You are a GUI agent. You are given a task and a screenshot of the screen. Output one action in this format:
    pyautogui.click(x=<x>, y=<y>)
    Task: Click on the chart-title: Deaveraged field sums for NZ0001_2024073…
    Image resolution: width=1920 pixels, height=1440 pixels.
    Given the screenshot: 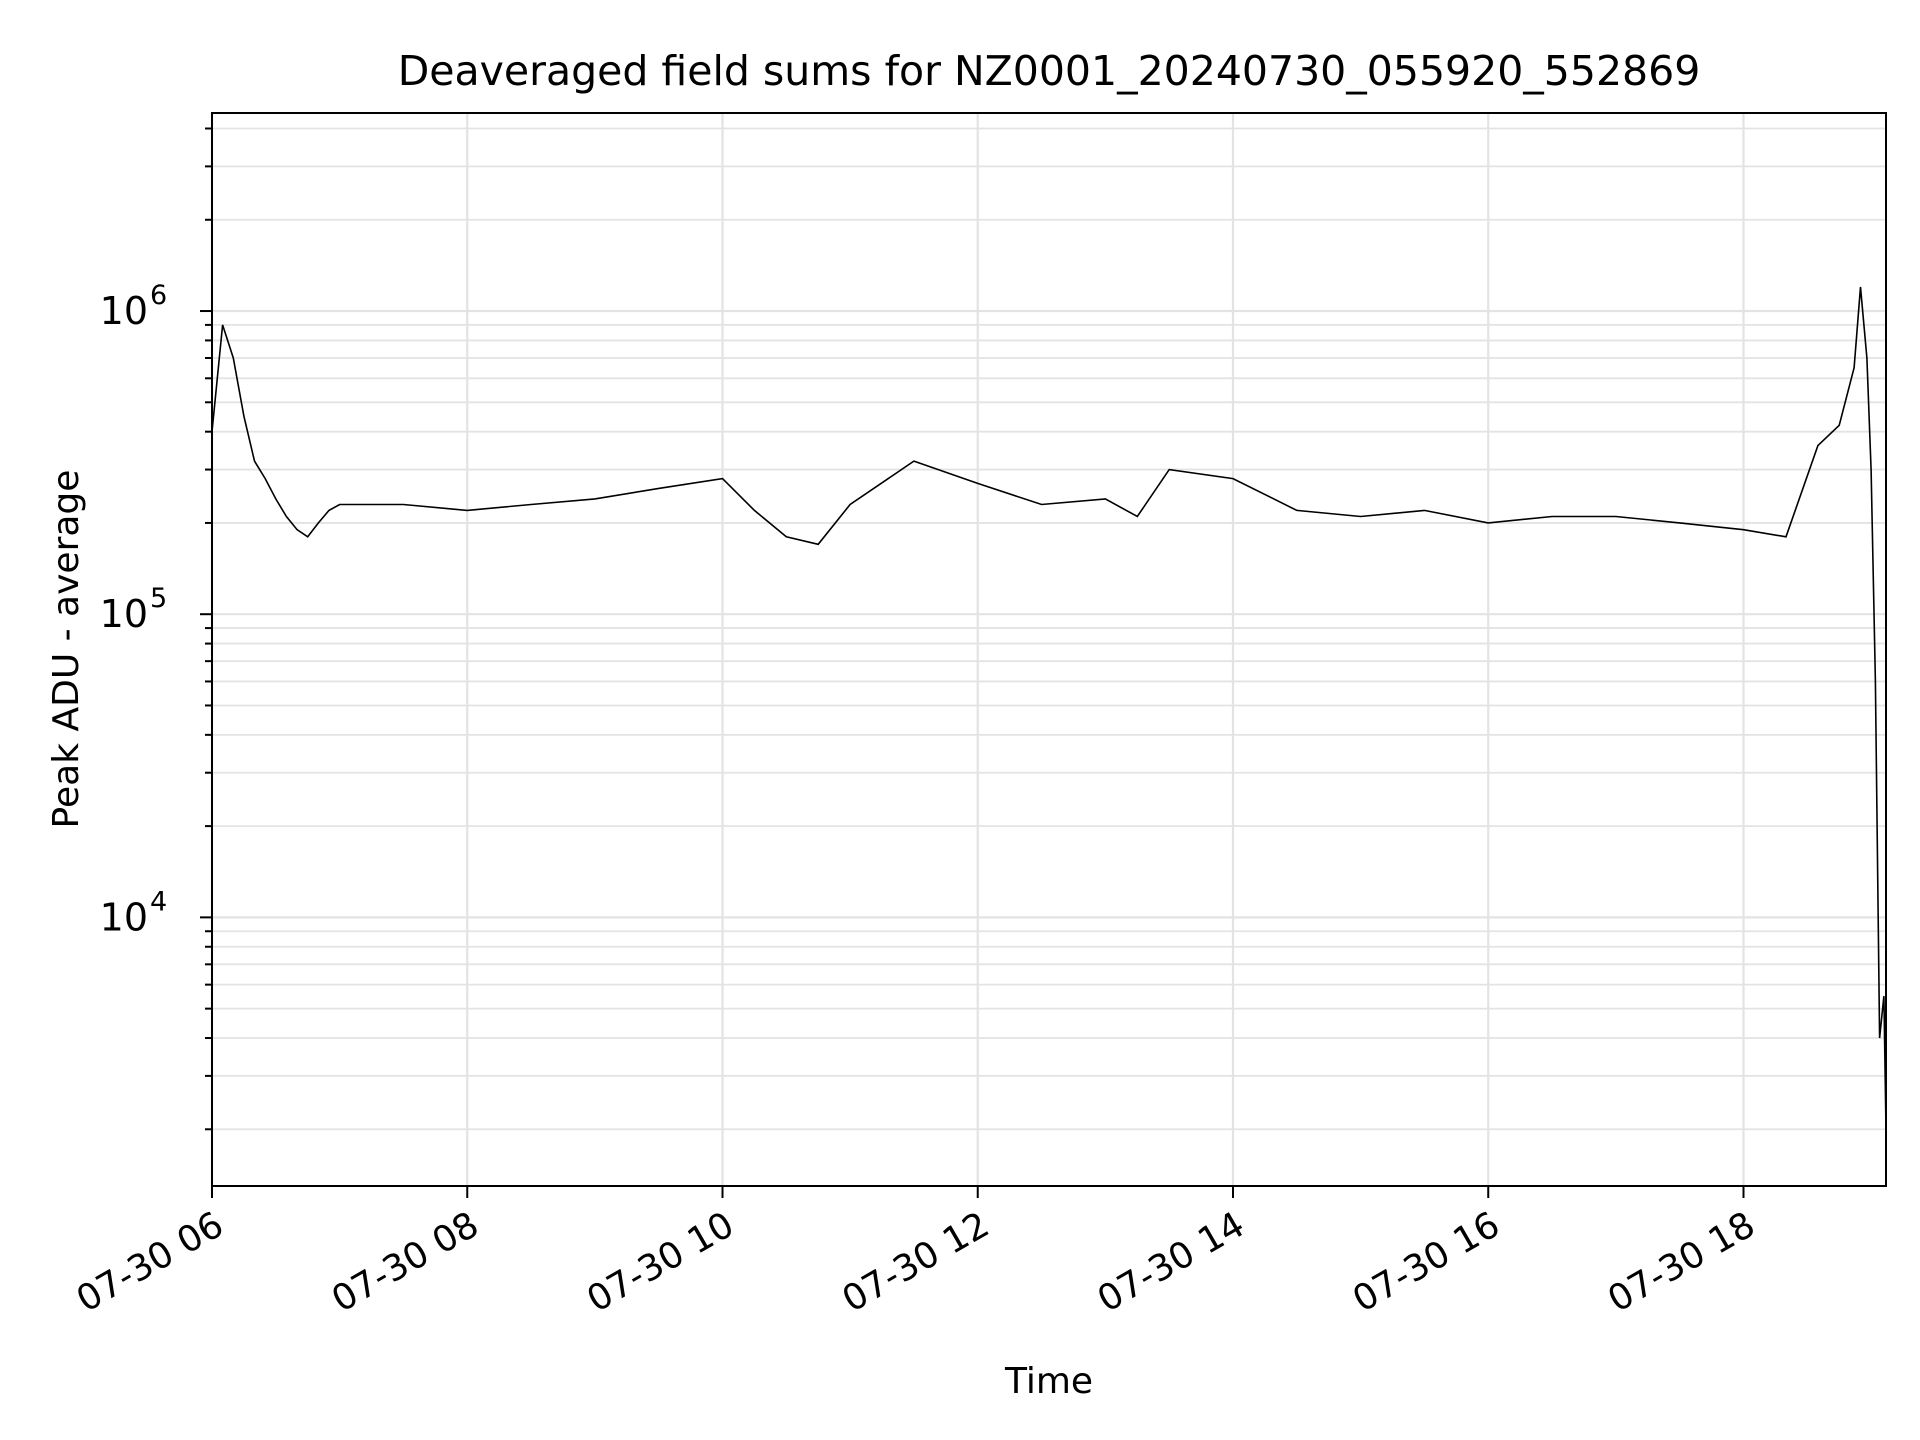 What is the action you would take?
    pyautogui.click(x=1049, y=71)
    